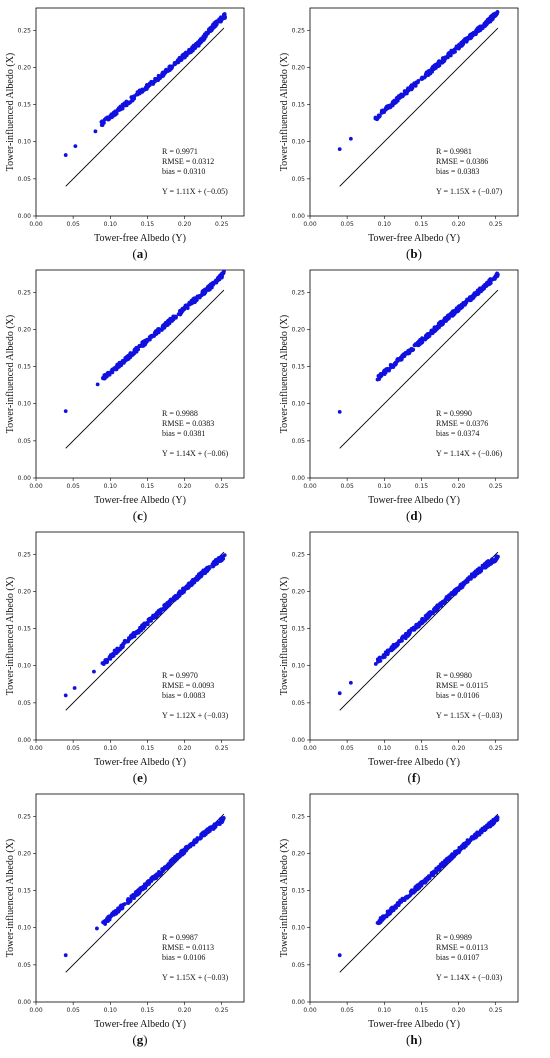 The width and height of the screenshot is (550, 1058). I want to click on x-tick-label: 0.25, so click(496, 748).